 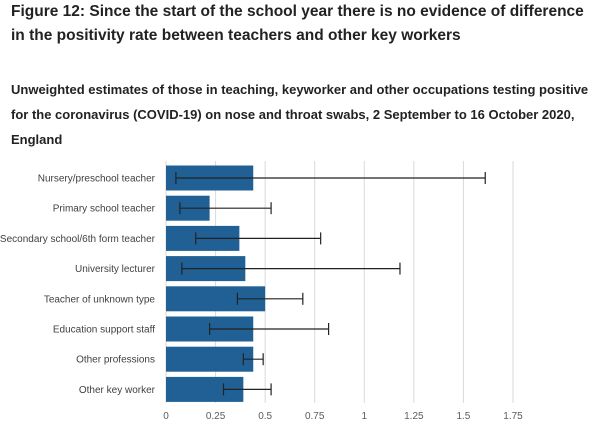 What do you see at coordinates (104, 330) in the screenshot?
I see `category-label: Education support staff` at bounding box center [104, 330].